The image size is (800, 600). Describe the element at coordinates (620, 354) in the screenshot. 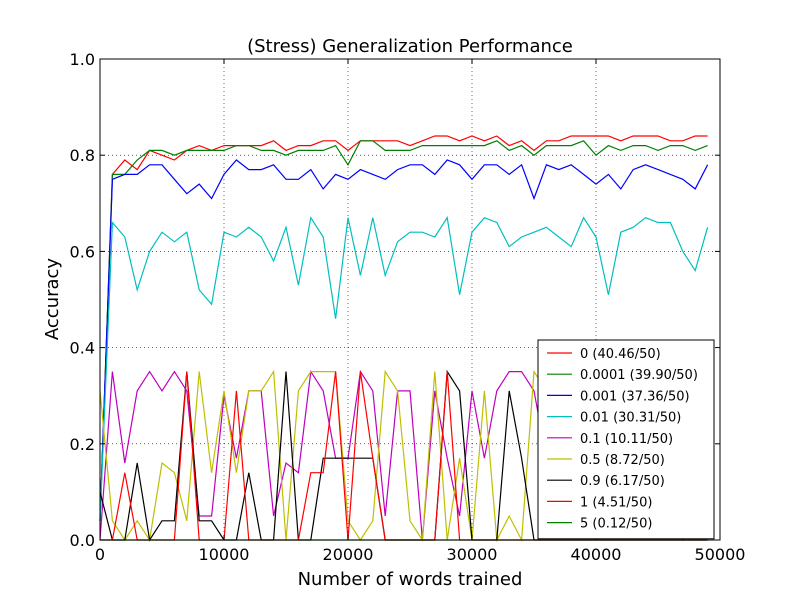

I see `legend-entry: 0 (40.46/50)` at that location.